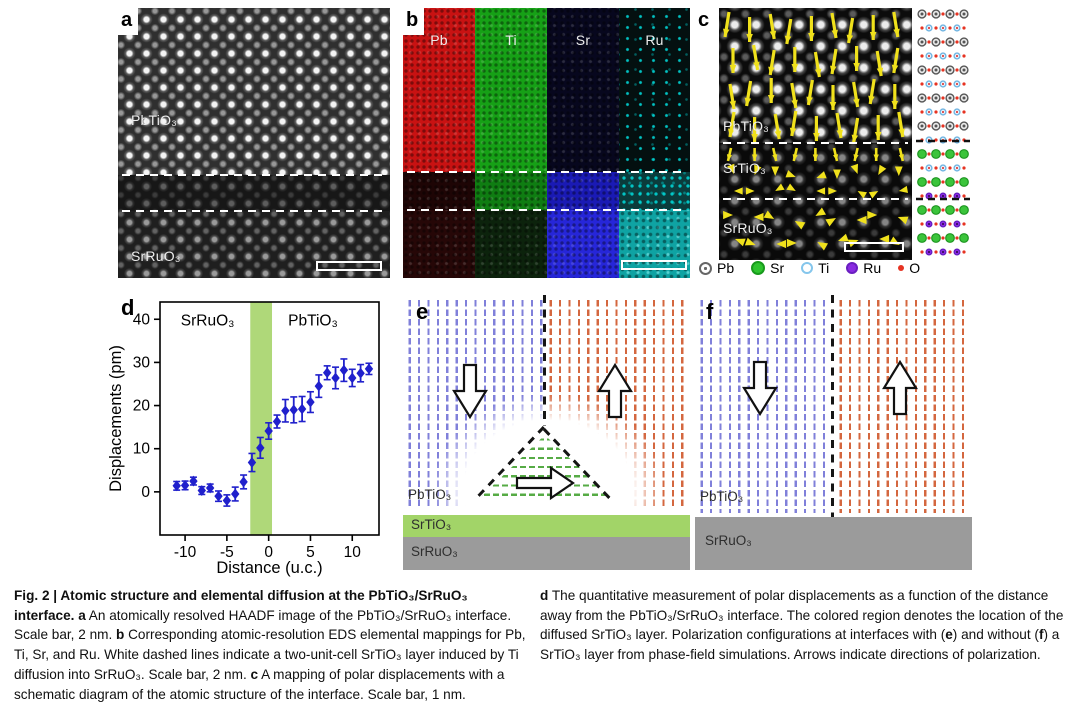 This screenshot has width=1080, height=707. What do you see at coordinates (915, 268) in the screenshot?
I see `legend-label-o: O` at bounding box center [915, 268].